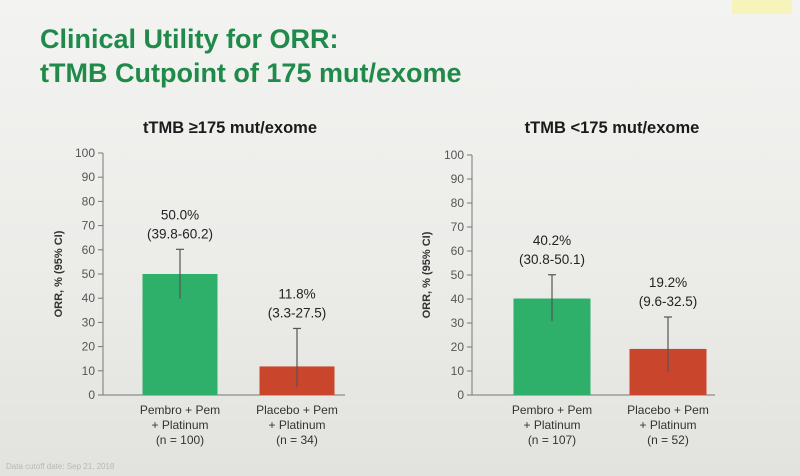  What do you see at coordinates (460, 395) in the screenshot?
I see `chart-2-ytick-label: 0` at bounding box center [460, 395].